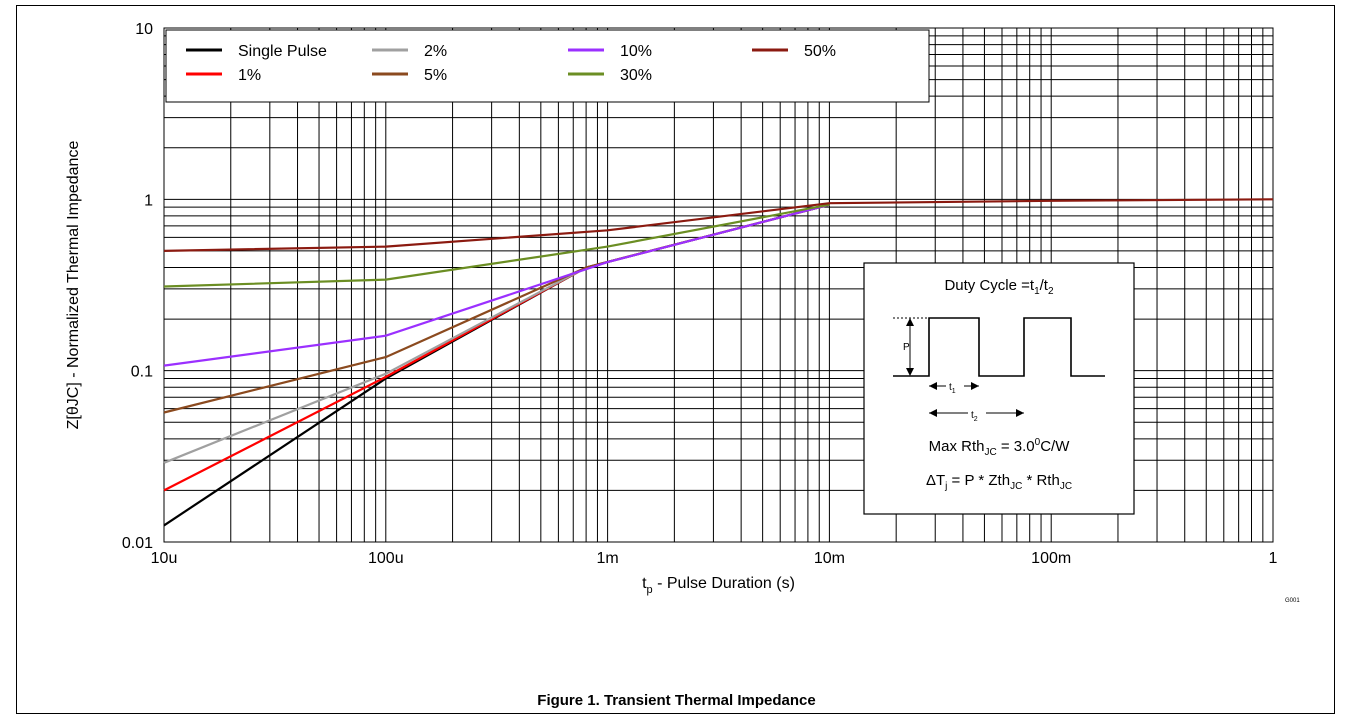 The image size is (1353, 719). I want to click on t1-label-bg, so click(955, 386).